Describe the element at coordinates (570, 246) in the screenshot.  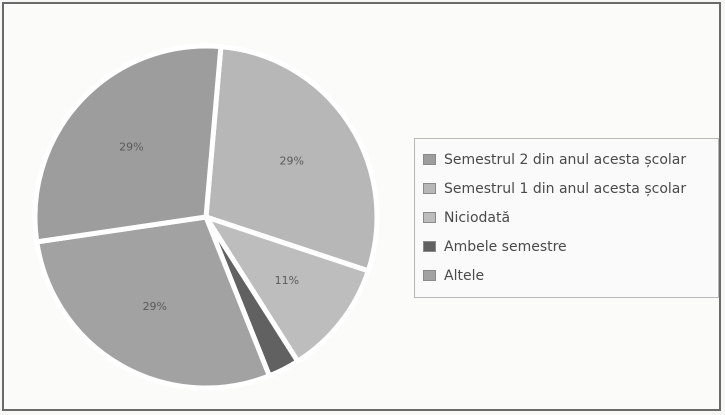
I see `legend-item-3: Ambele semestre` at that location.